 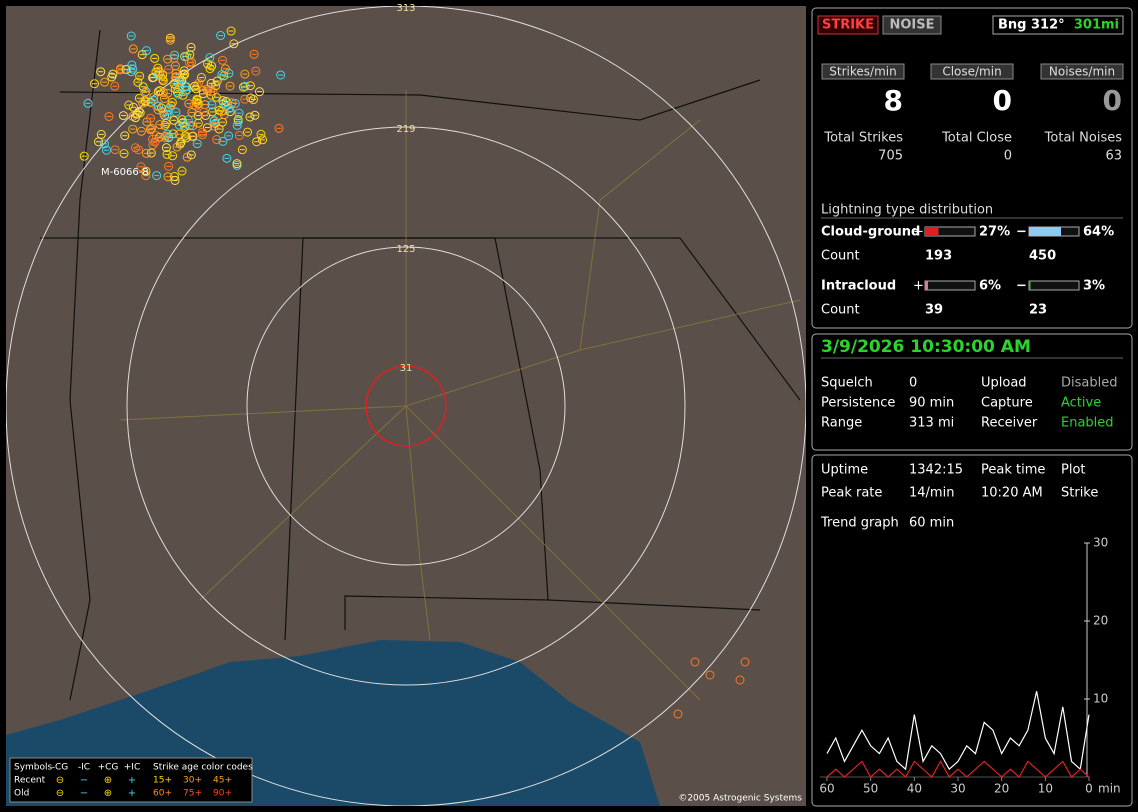 I want to click on label: Disabled, so click(x=1089, y=383).